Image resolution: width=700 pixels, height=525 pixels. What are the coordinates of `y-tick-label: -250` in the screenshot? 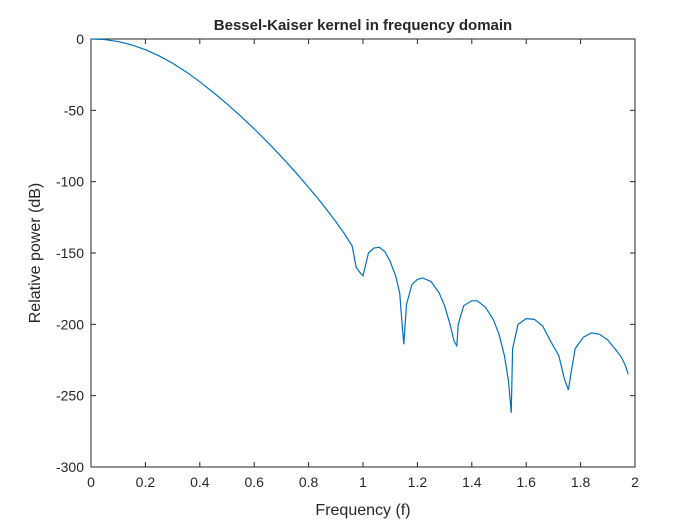 It's located at (70, 396).